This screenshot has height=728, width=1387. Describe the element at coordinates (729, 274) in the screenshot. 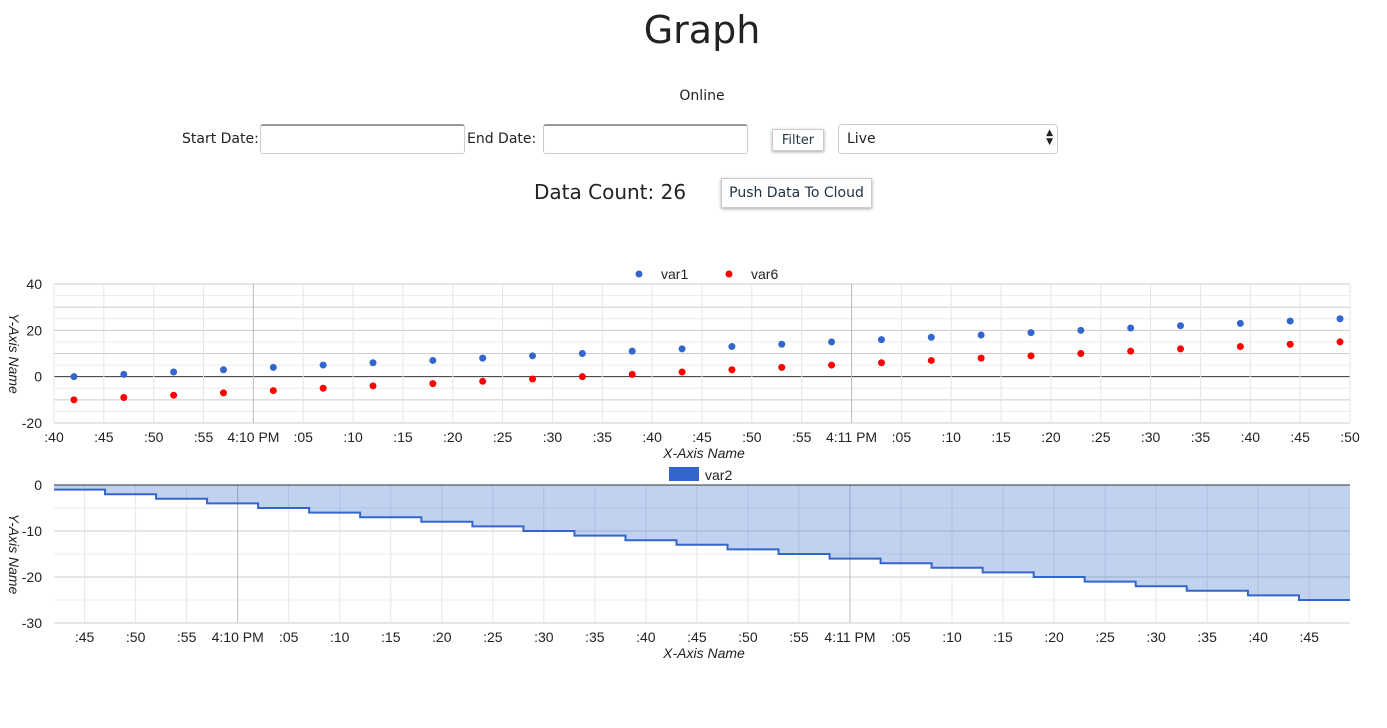

I see `legend-marker-var6` at that location.